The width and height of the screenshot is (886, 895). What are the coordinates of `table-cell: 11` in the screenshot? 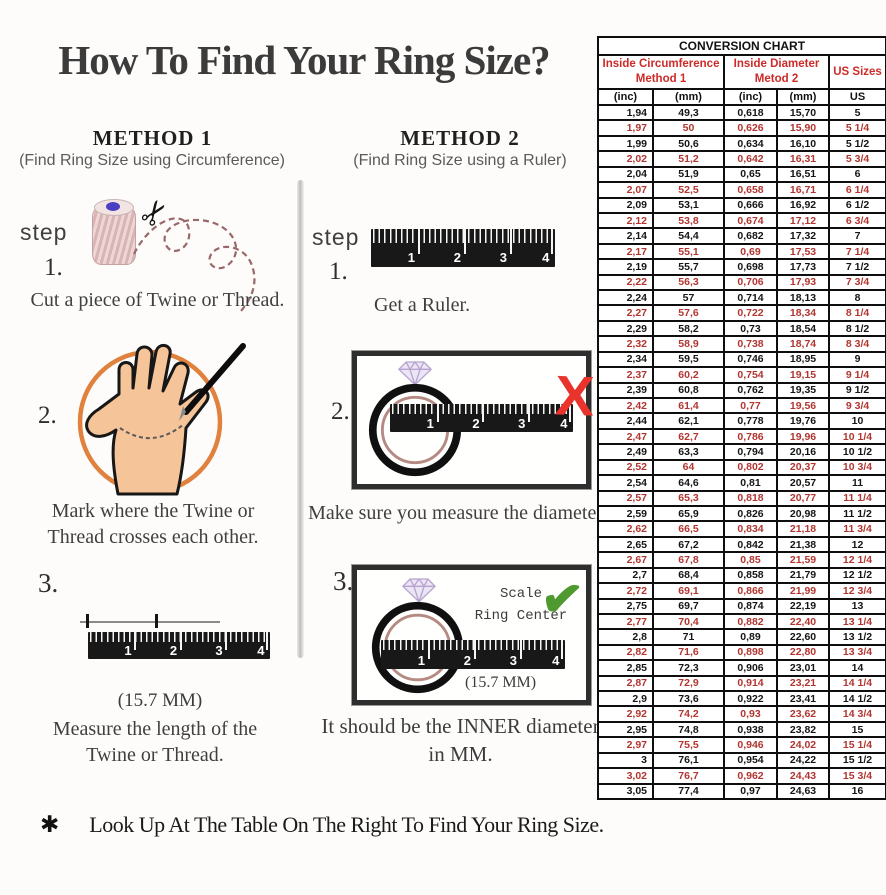 It's located at (856, 483).